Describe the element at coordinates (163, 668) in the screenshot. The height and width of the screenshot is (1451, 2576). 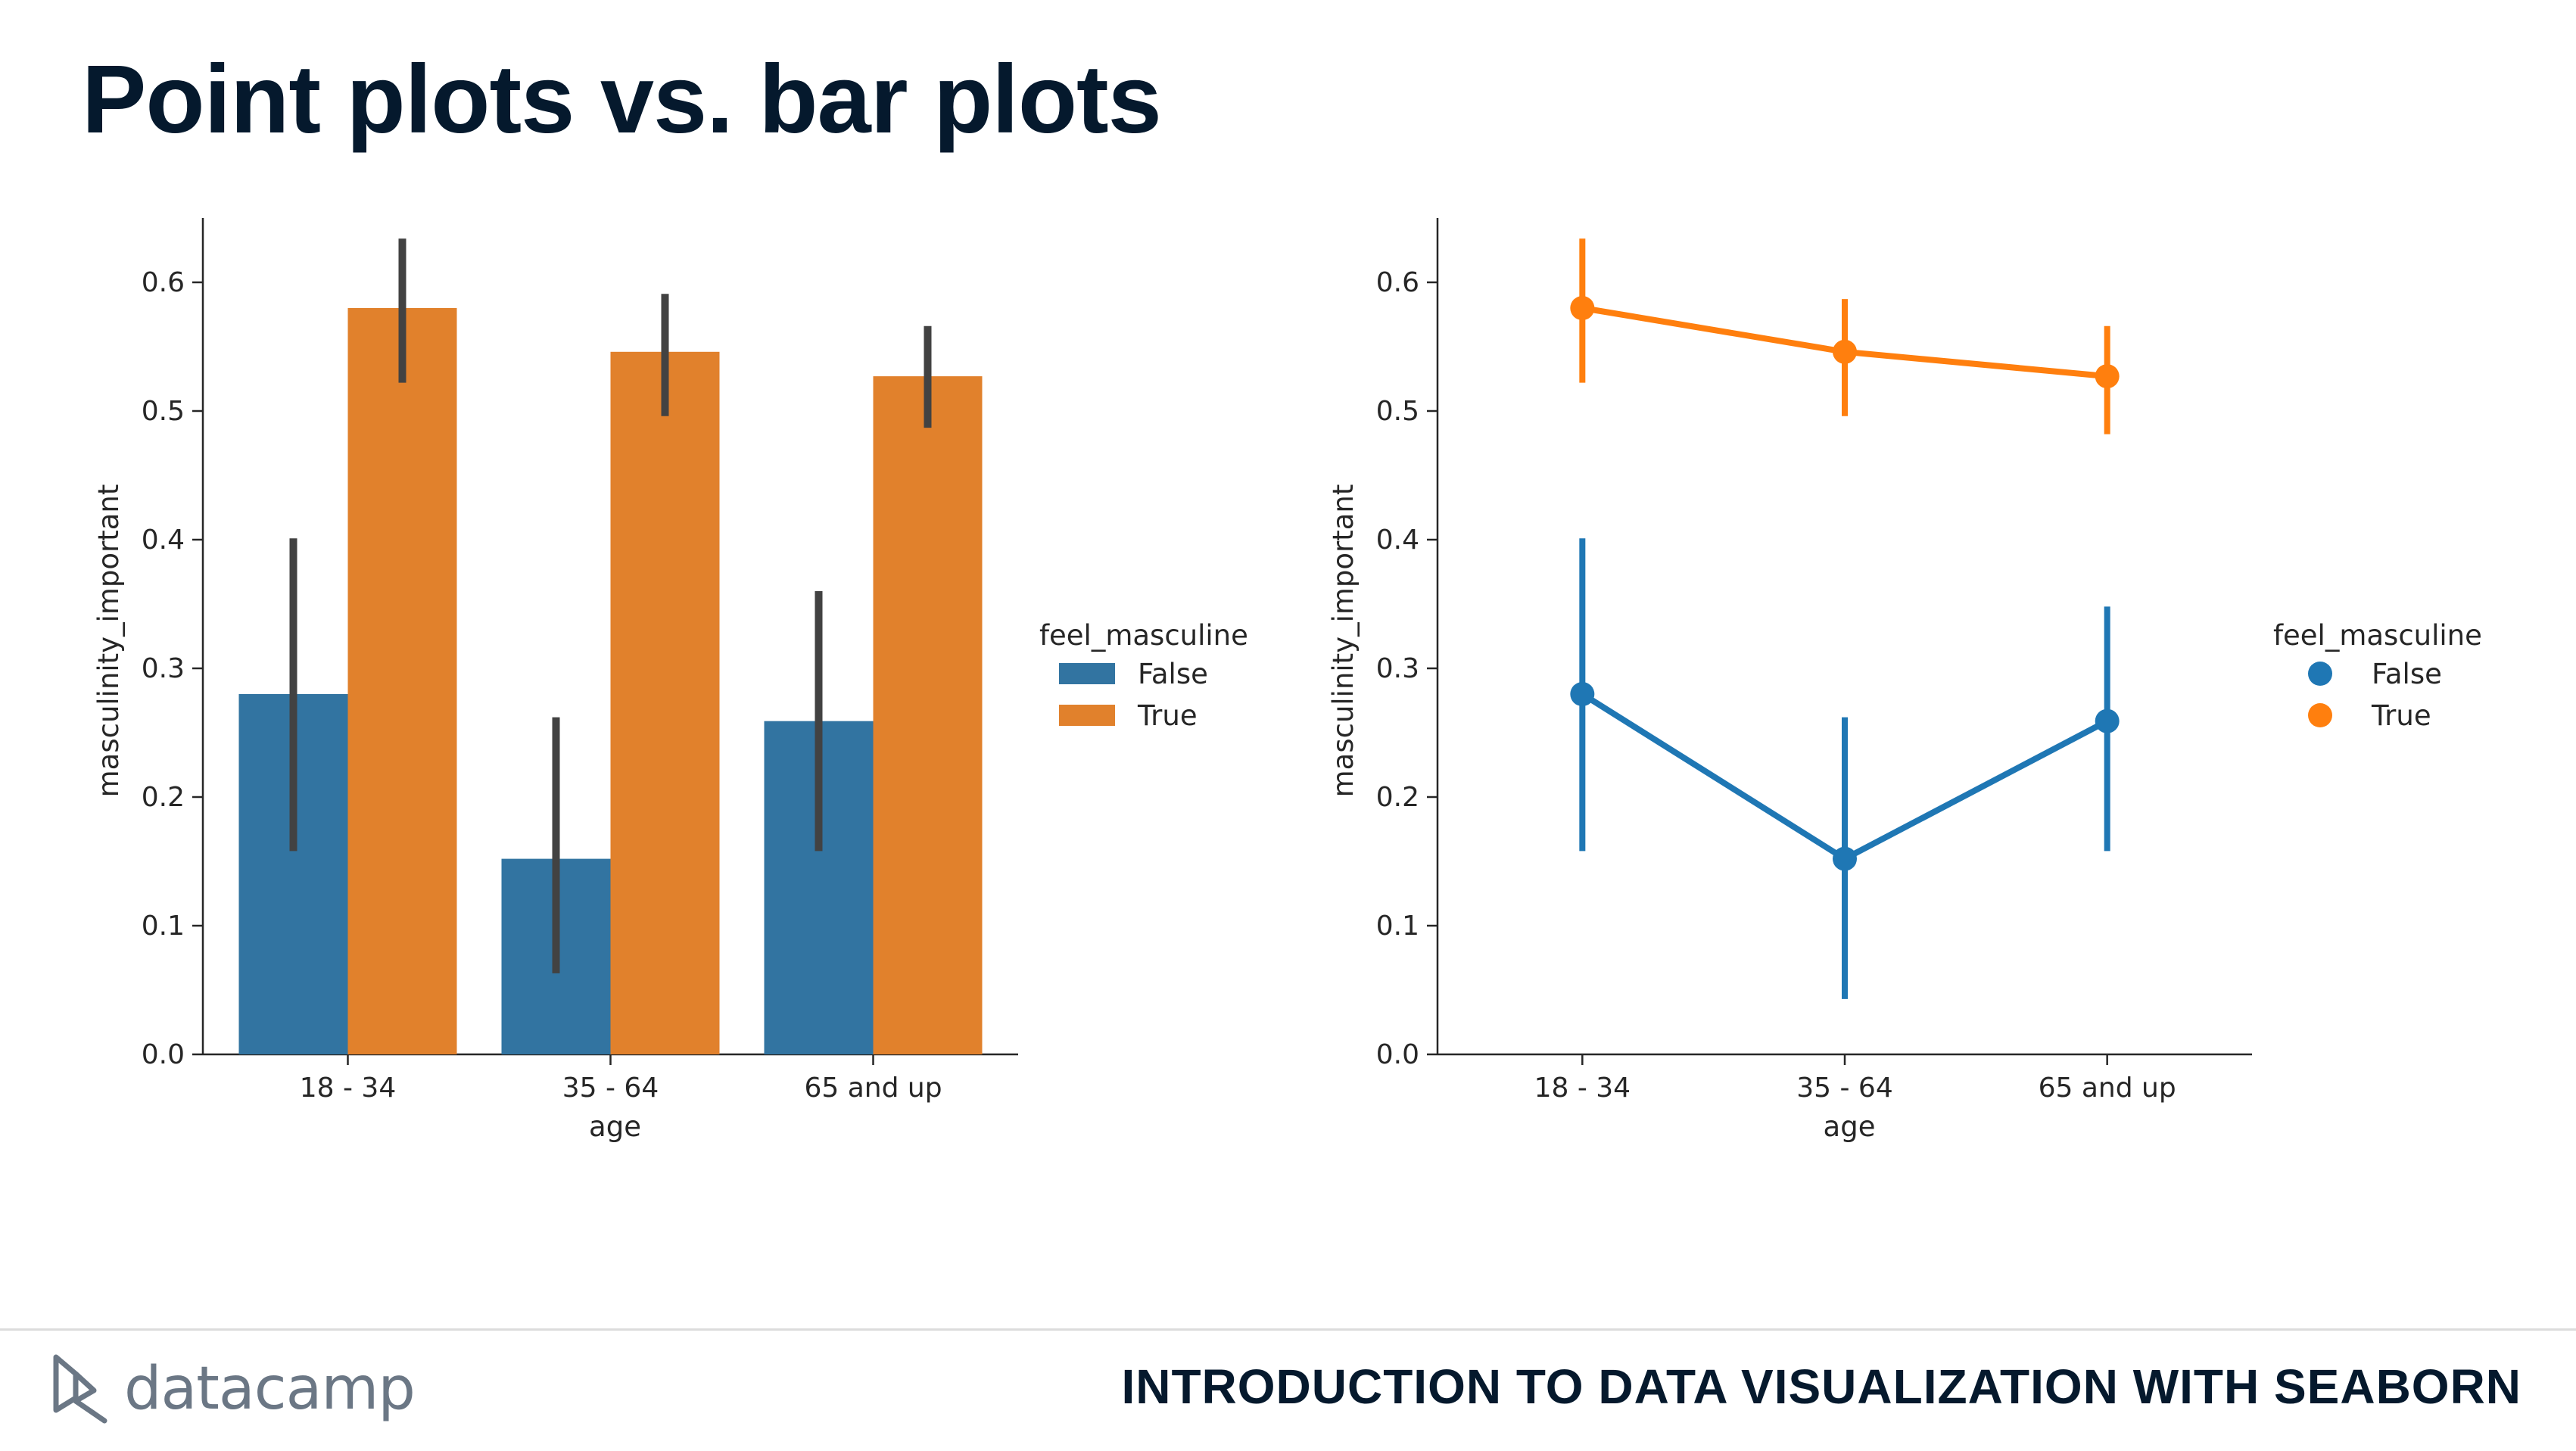
I see `bar-y-tick-label: 0.3` at that location.